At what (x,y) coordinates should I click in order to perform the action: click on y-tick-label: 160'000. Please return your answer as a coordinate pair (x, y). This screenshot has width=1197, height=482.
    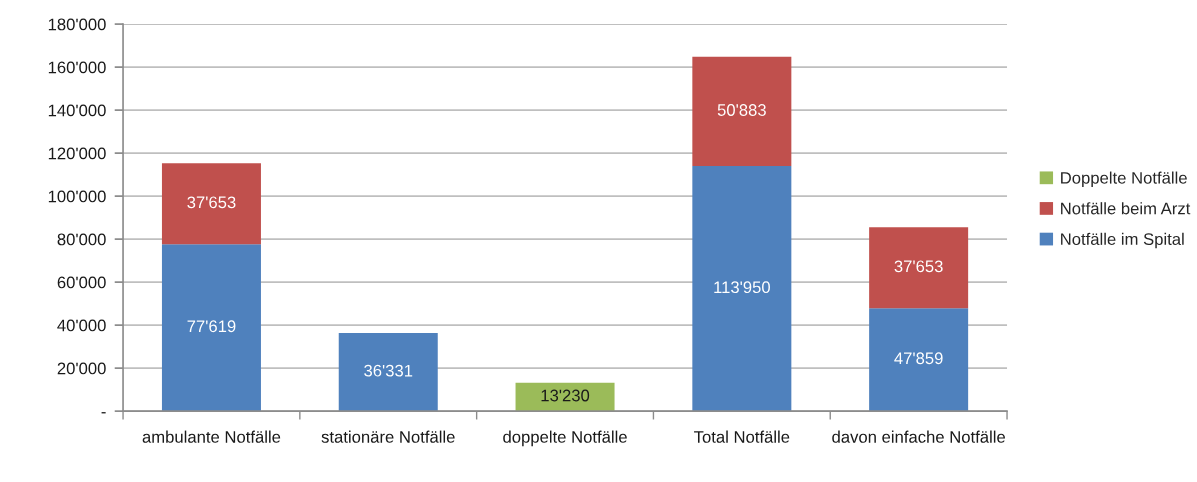
    Looking at the image, I should click on (77, 67).